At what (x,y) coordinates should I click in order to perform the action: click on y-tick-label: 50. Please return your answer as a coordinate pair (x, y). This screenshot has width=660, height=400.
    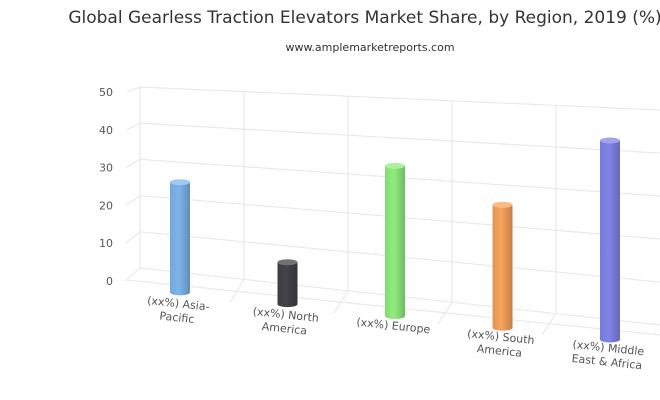
    Looking at the image, I should click on (106, 92).